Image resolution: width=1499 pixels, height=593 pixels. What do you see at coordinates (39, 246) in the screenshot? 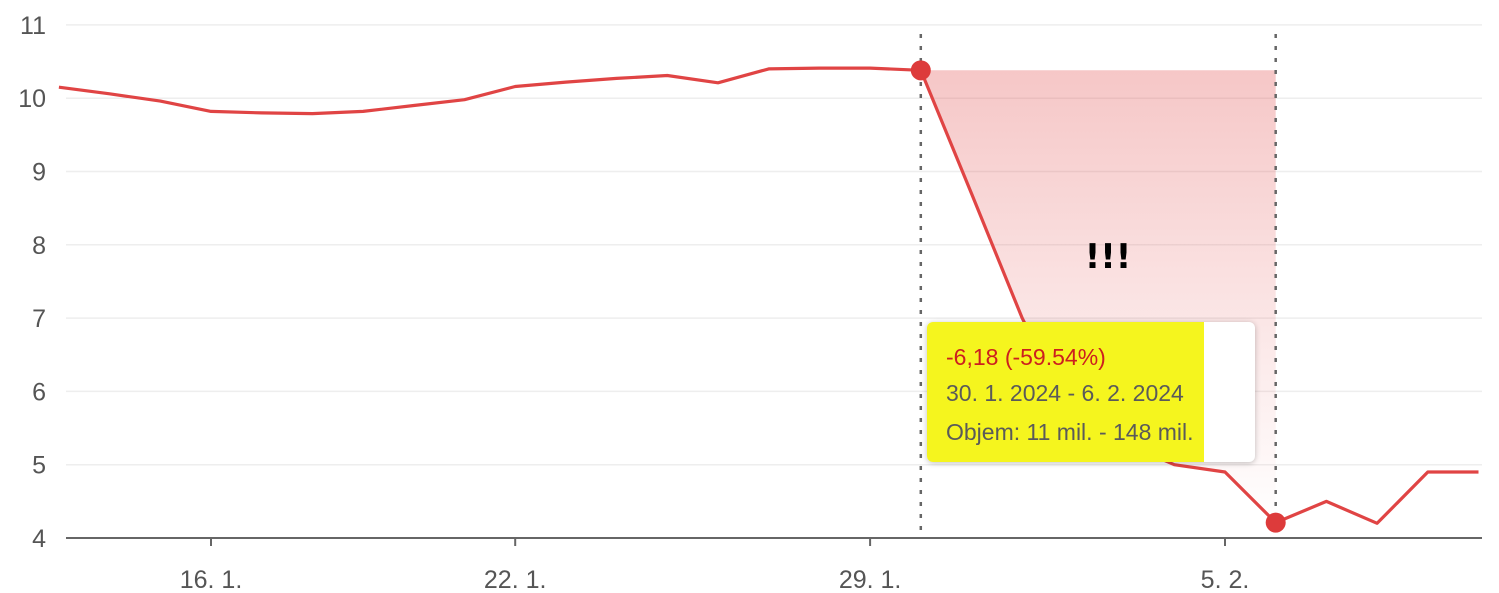
I see `y-tick-label: 8` at bounding box center [39, 246].